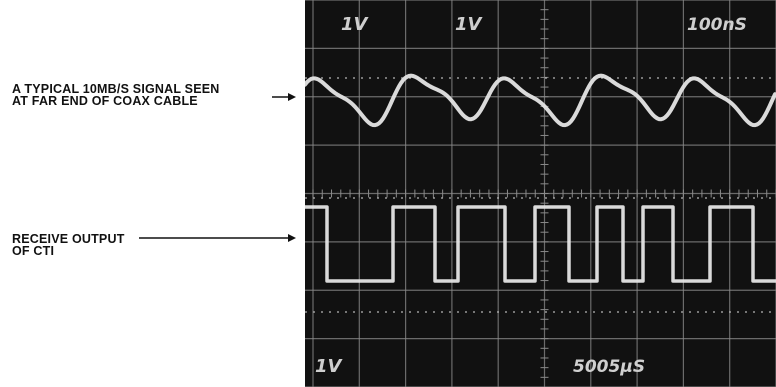 The width and height of the screenshot is (776, 387). I want to click on ch1-scale-readout: 1V, so click(355, 24).